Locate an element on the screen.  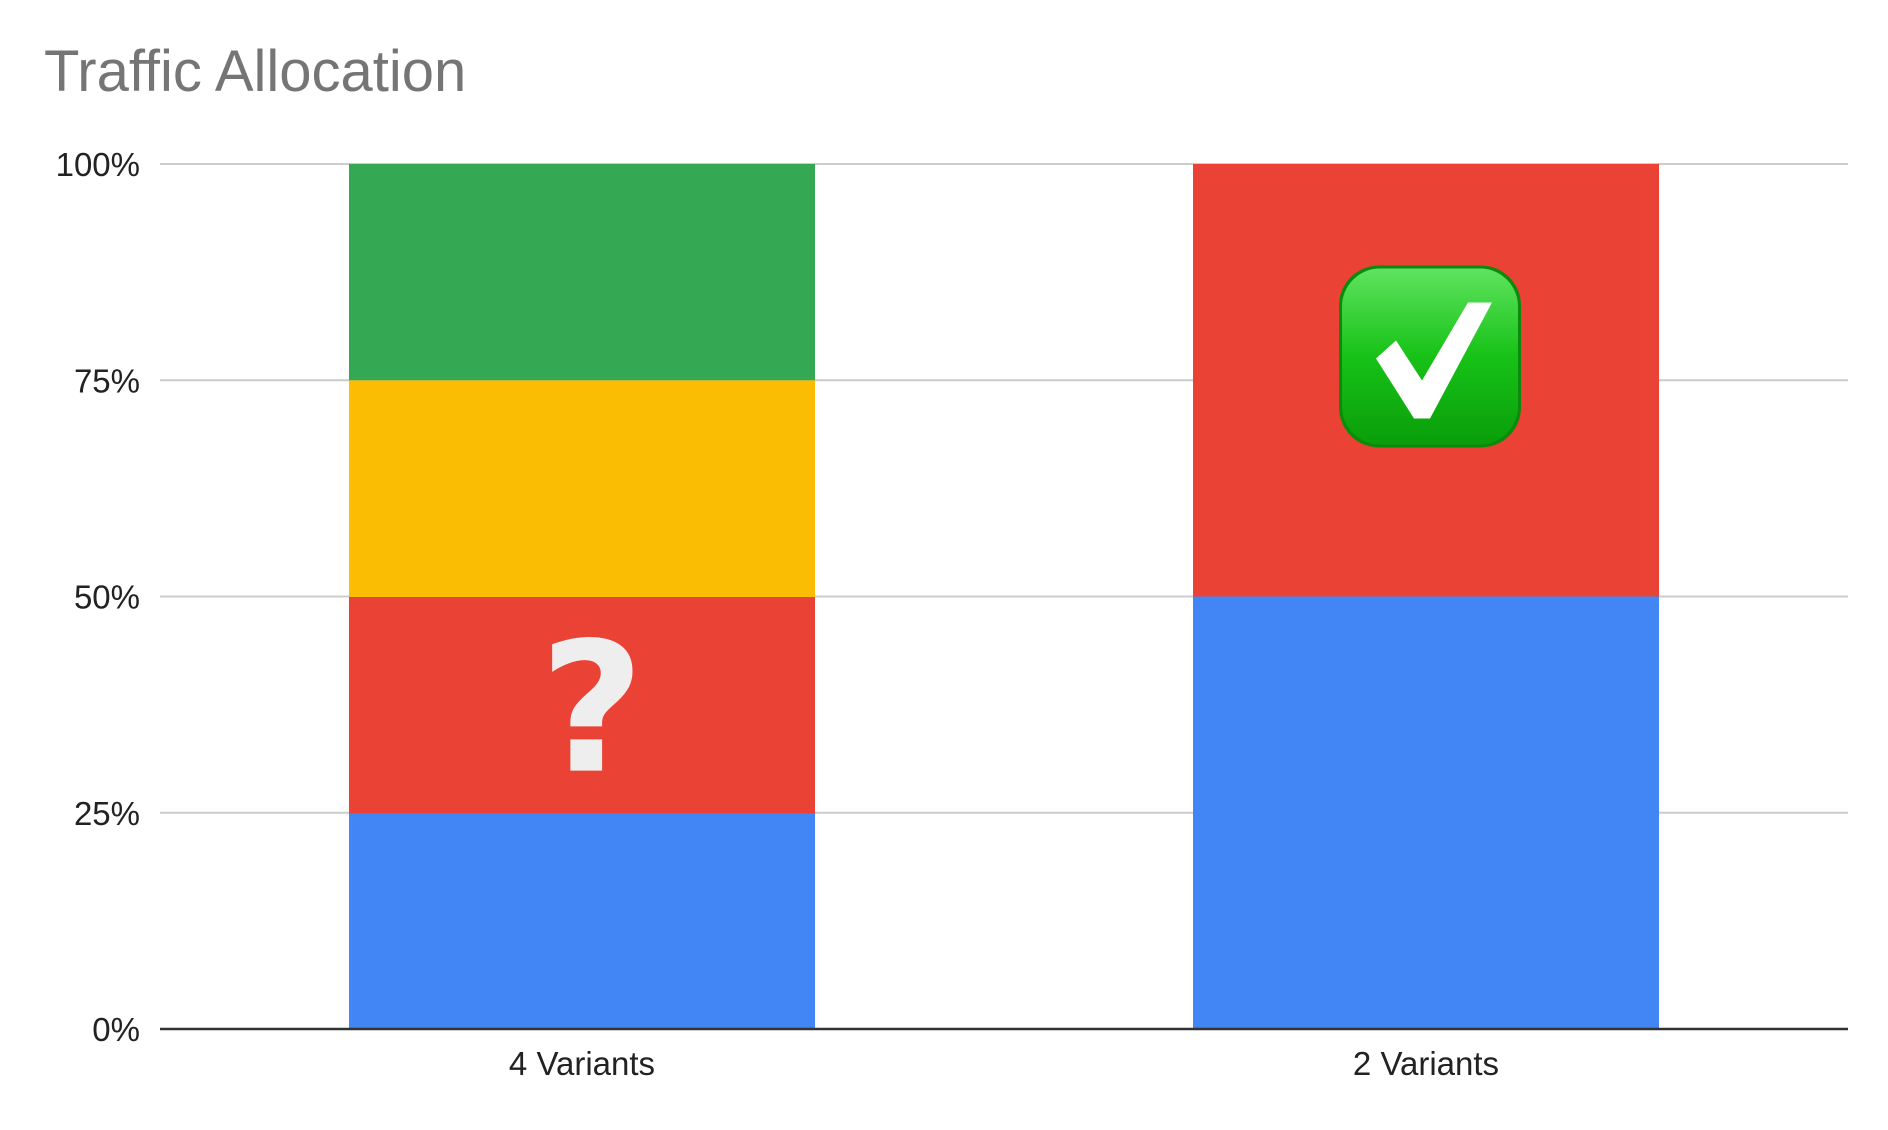
x-tick-label: 2 Variants is located at coordinates (1426, 1063).